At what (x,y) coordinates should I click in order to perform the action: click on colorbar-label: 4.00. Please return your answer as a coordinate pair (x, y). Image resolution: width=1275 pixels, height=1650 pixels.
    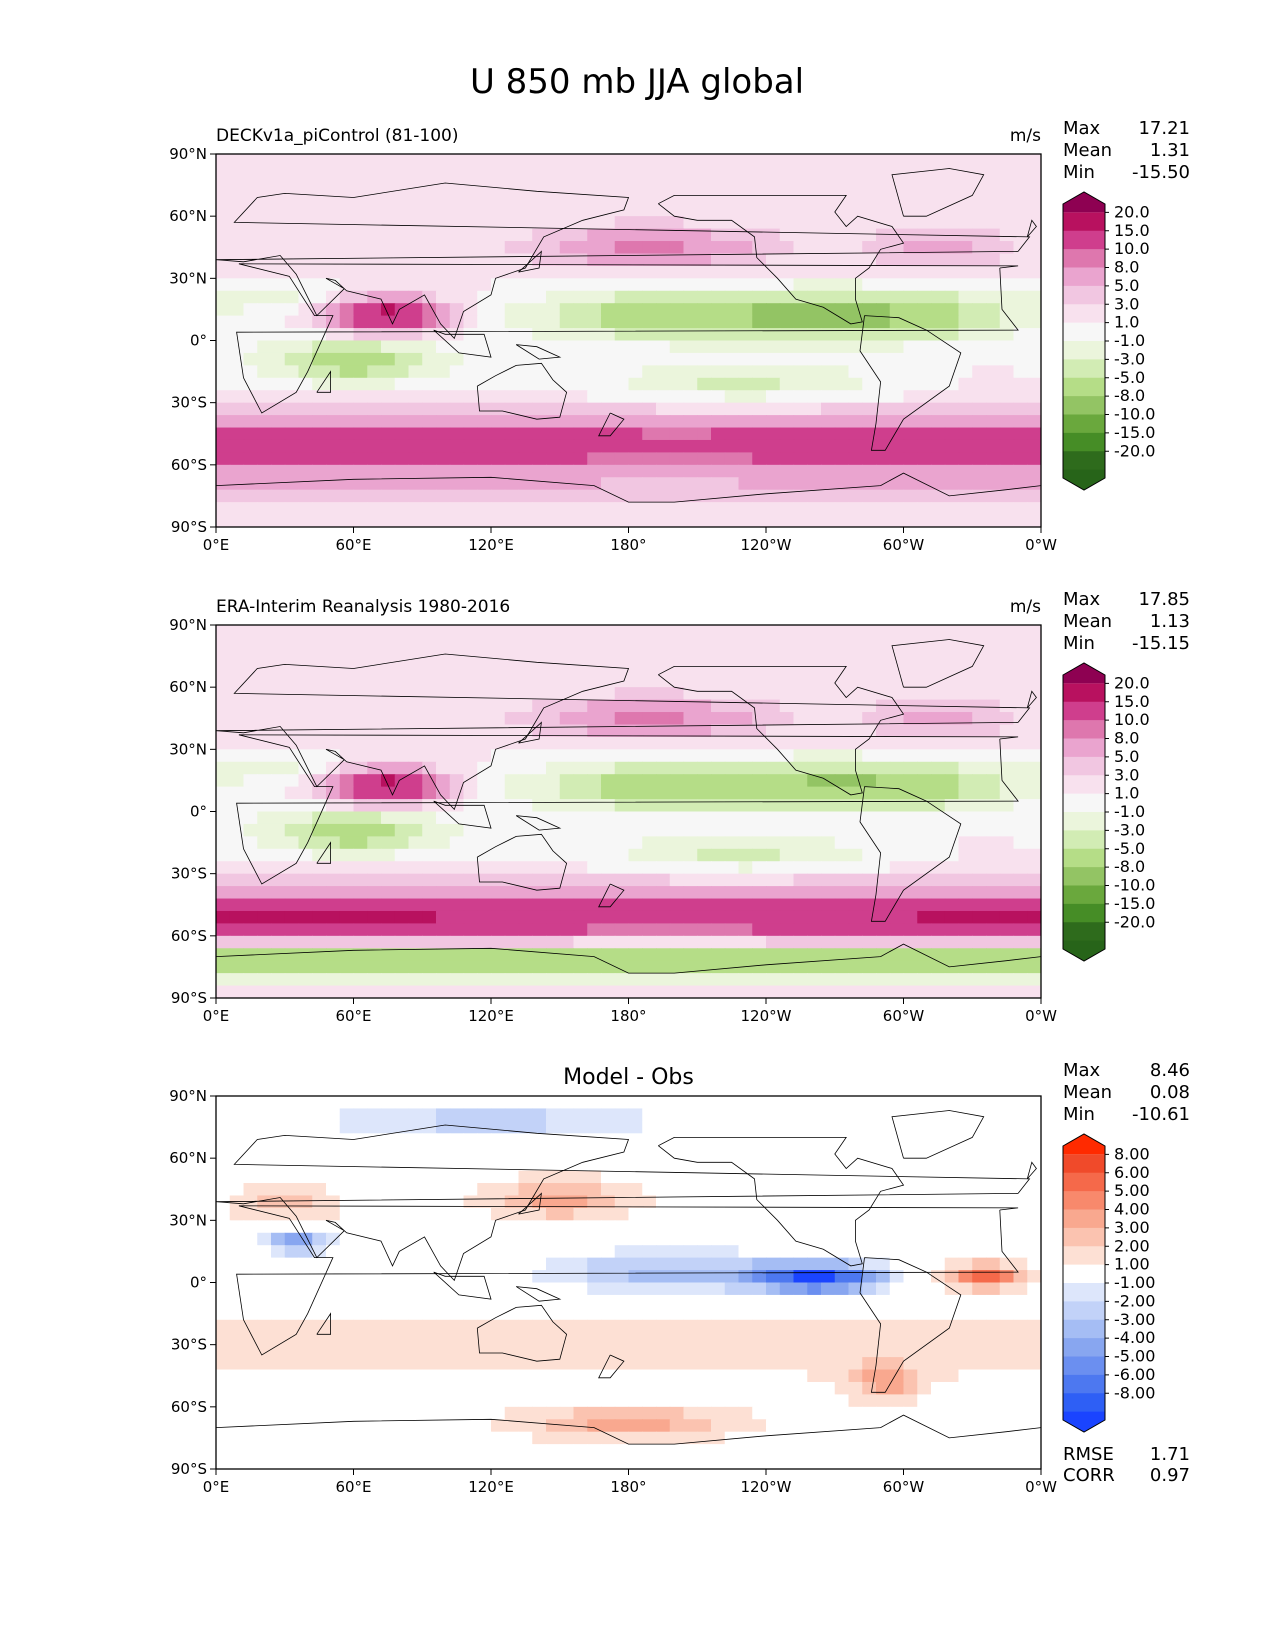
    Looking at the image, I should click on (1132, 1209).